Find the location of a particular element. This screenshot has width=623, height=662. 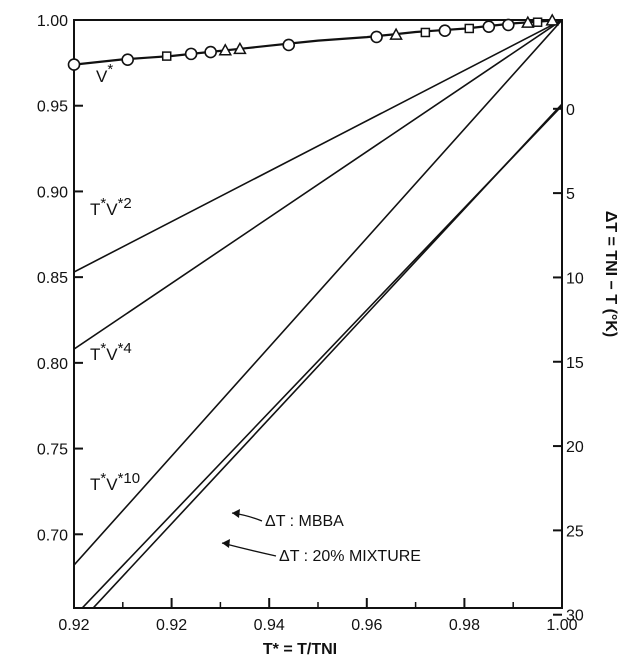

right-tick-label: 10 is located at coordinates (575, 278).